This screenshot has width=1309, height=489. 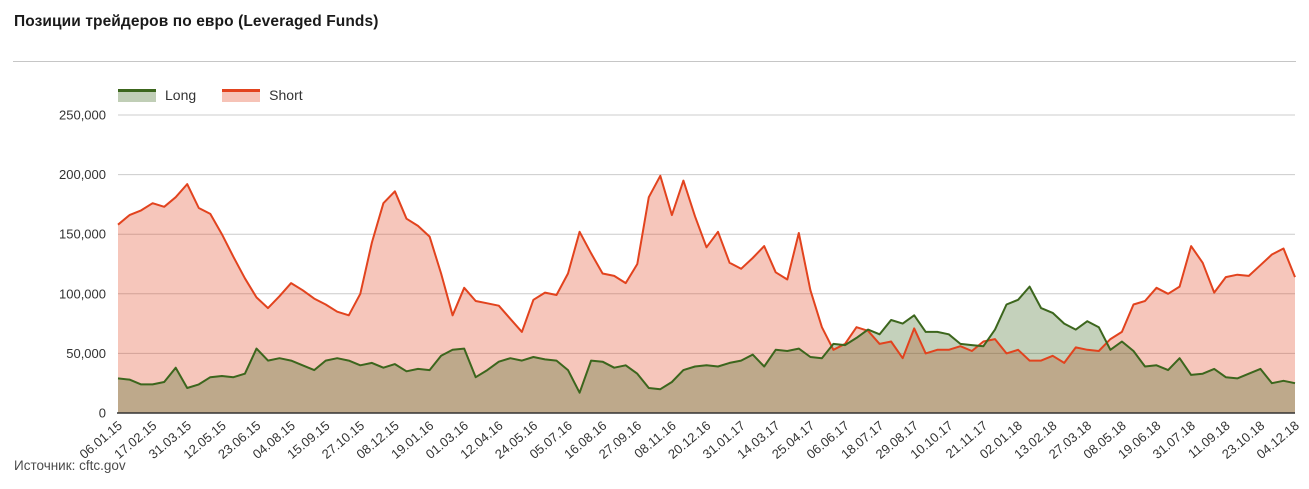 What do you see at coordinates (286, 95) in the screenshot?
I see `legend-label-short: Short` at bounding box center [286, 95].